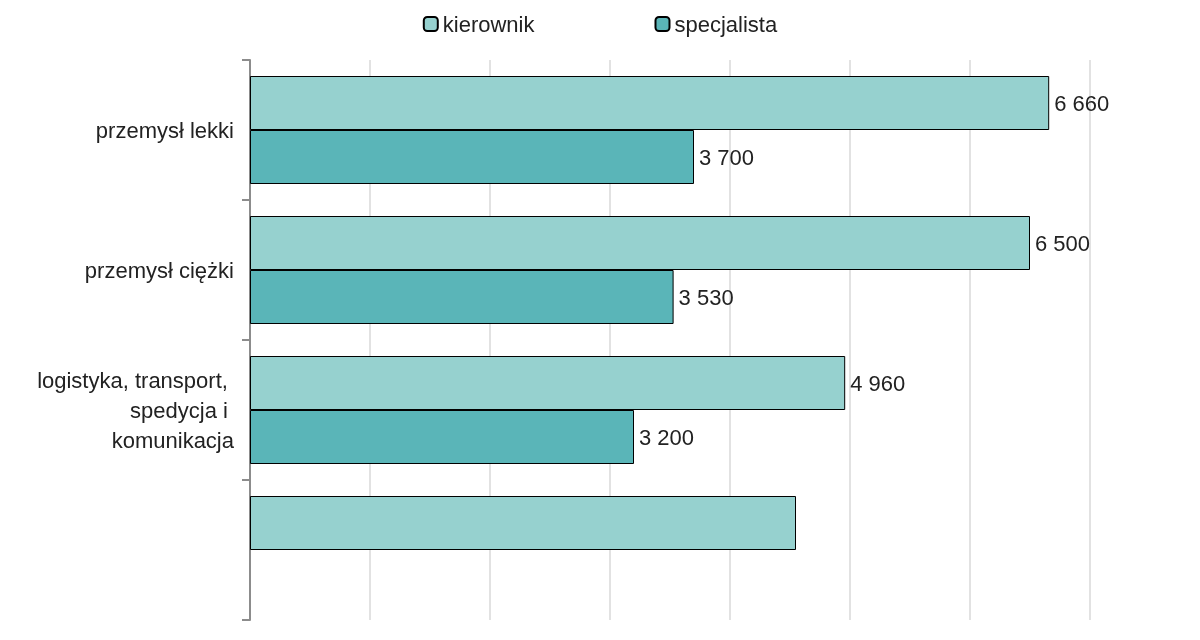 The image size is (1200, 640). What do you see at coordinates (726, 24) in the screenshot?
I see `legend-label: specjalista` at bounding box center [726, 24].